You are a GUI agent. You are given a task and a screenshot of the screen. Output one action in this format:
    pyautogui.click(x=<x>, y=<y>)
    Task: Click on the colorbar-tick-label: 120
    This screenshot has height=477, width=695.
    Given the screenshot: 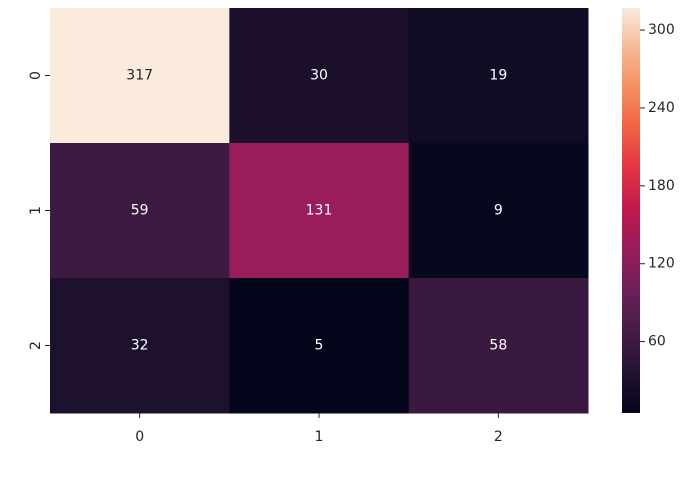 What is the action you would take?
    pyautogui.click(x=661, y=264)
    